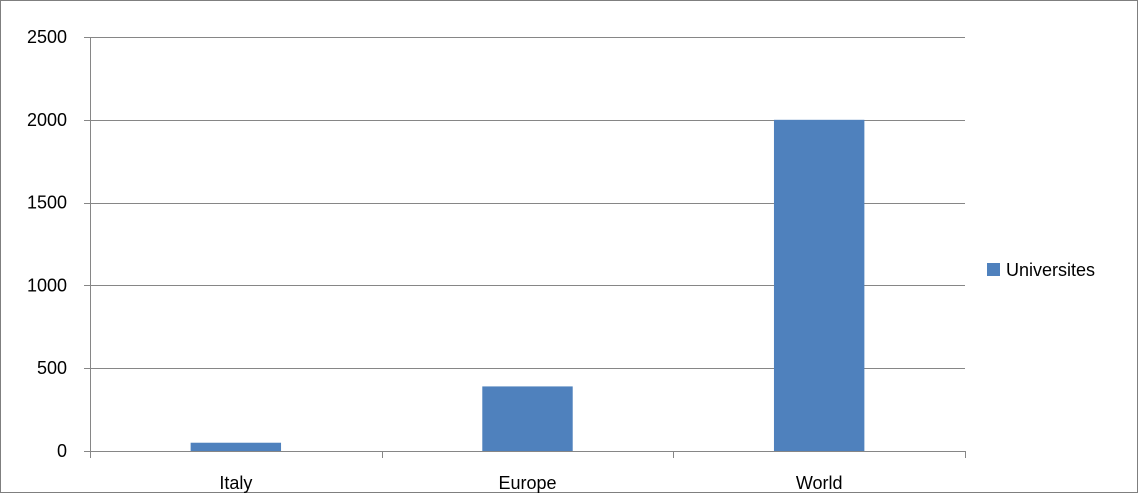 The height and width of the screenshot is (493, 1138). What do you see at coordinates (1050, 270) in the screenshot?
I see `legend-label-universites: Universites` at bounding box center [1050, 270].